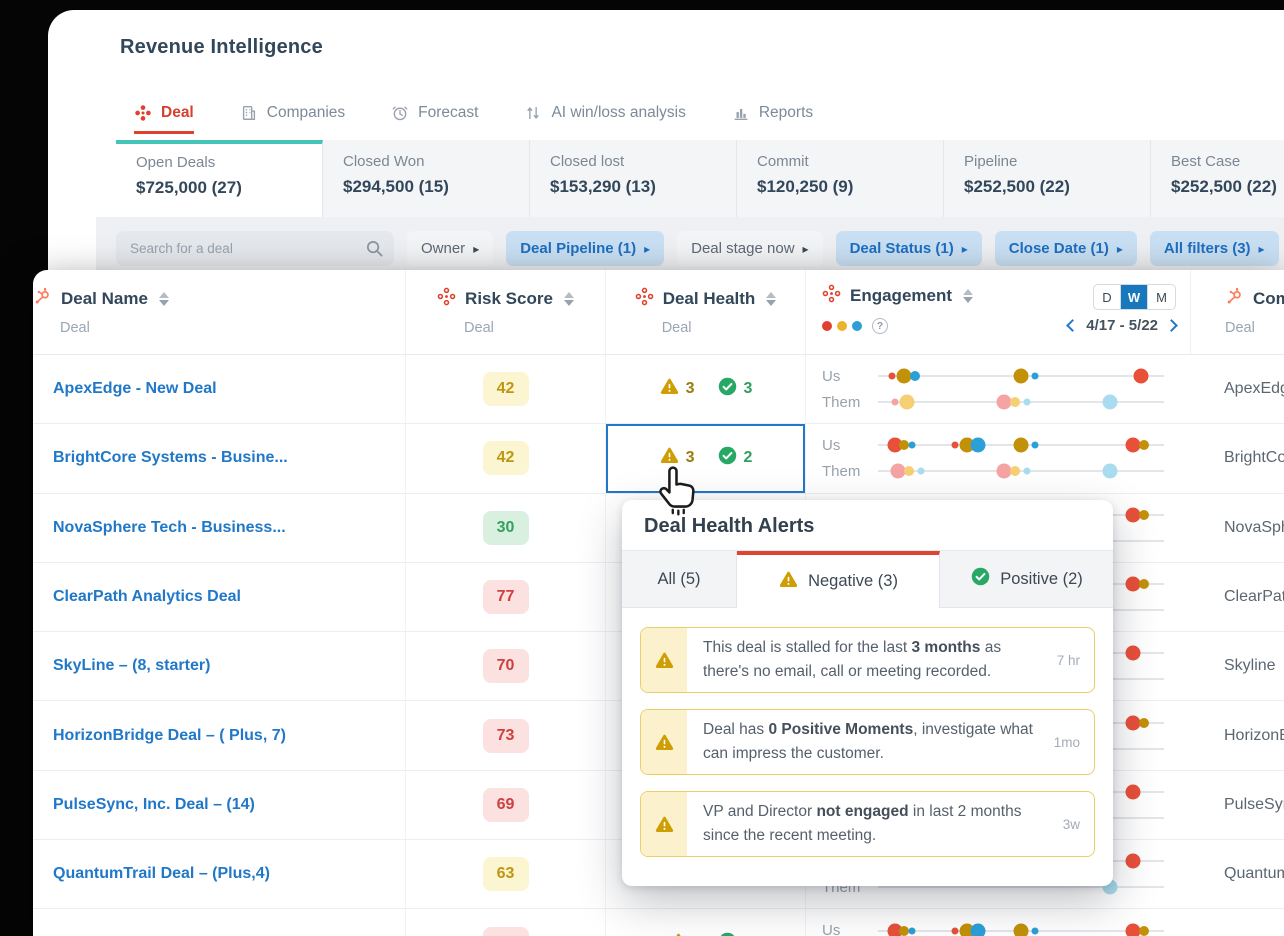  Describe the element at coordinates (968, 296) in the screenshot. I see `sort-engagement` at that location.